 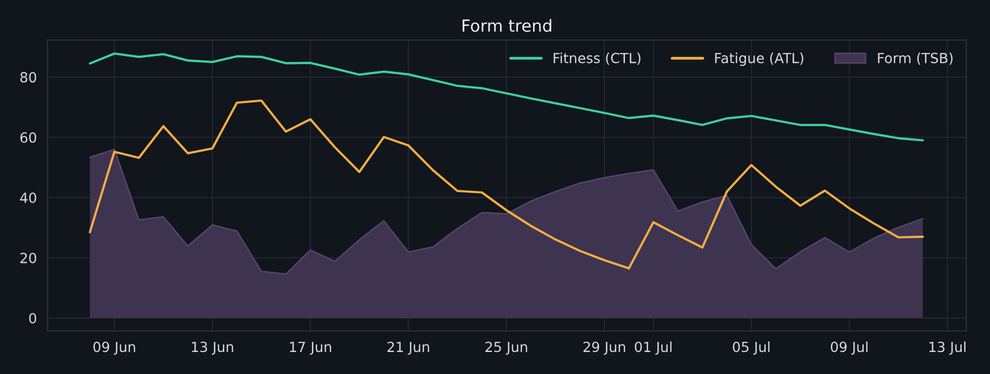 I want to click on y-tick-label: 0, so click(x=32, y=318).